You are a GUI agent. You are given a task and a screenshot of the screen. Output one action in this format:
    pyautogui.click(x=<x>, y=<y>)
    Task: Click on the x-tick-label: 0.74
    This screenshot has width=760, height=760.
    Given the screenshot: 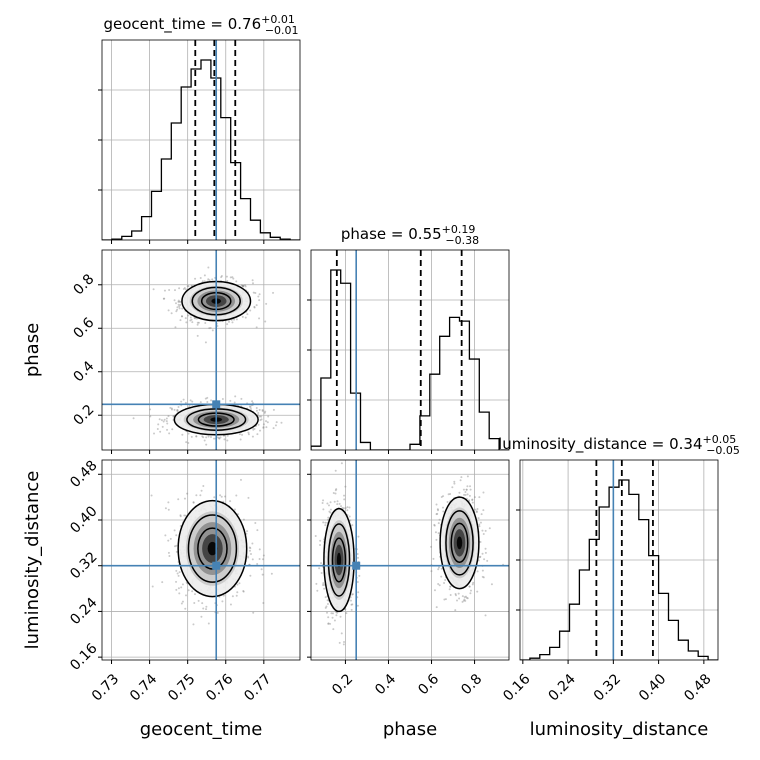 What is the action you would take?
    pyautogui.click(x=143, y=687)
    